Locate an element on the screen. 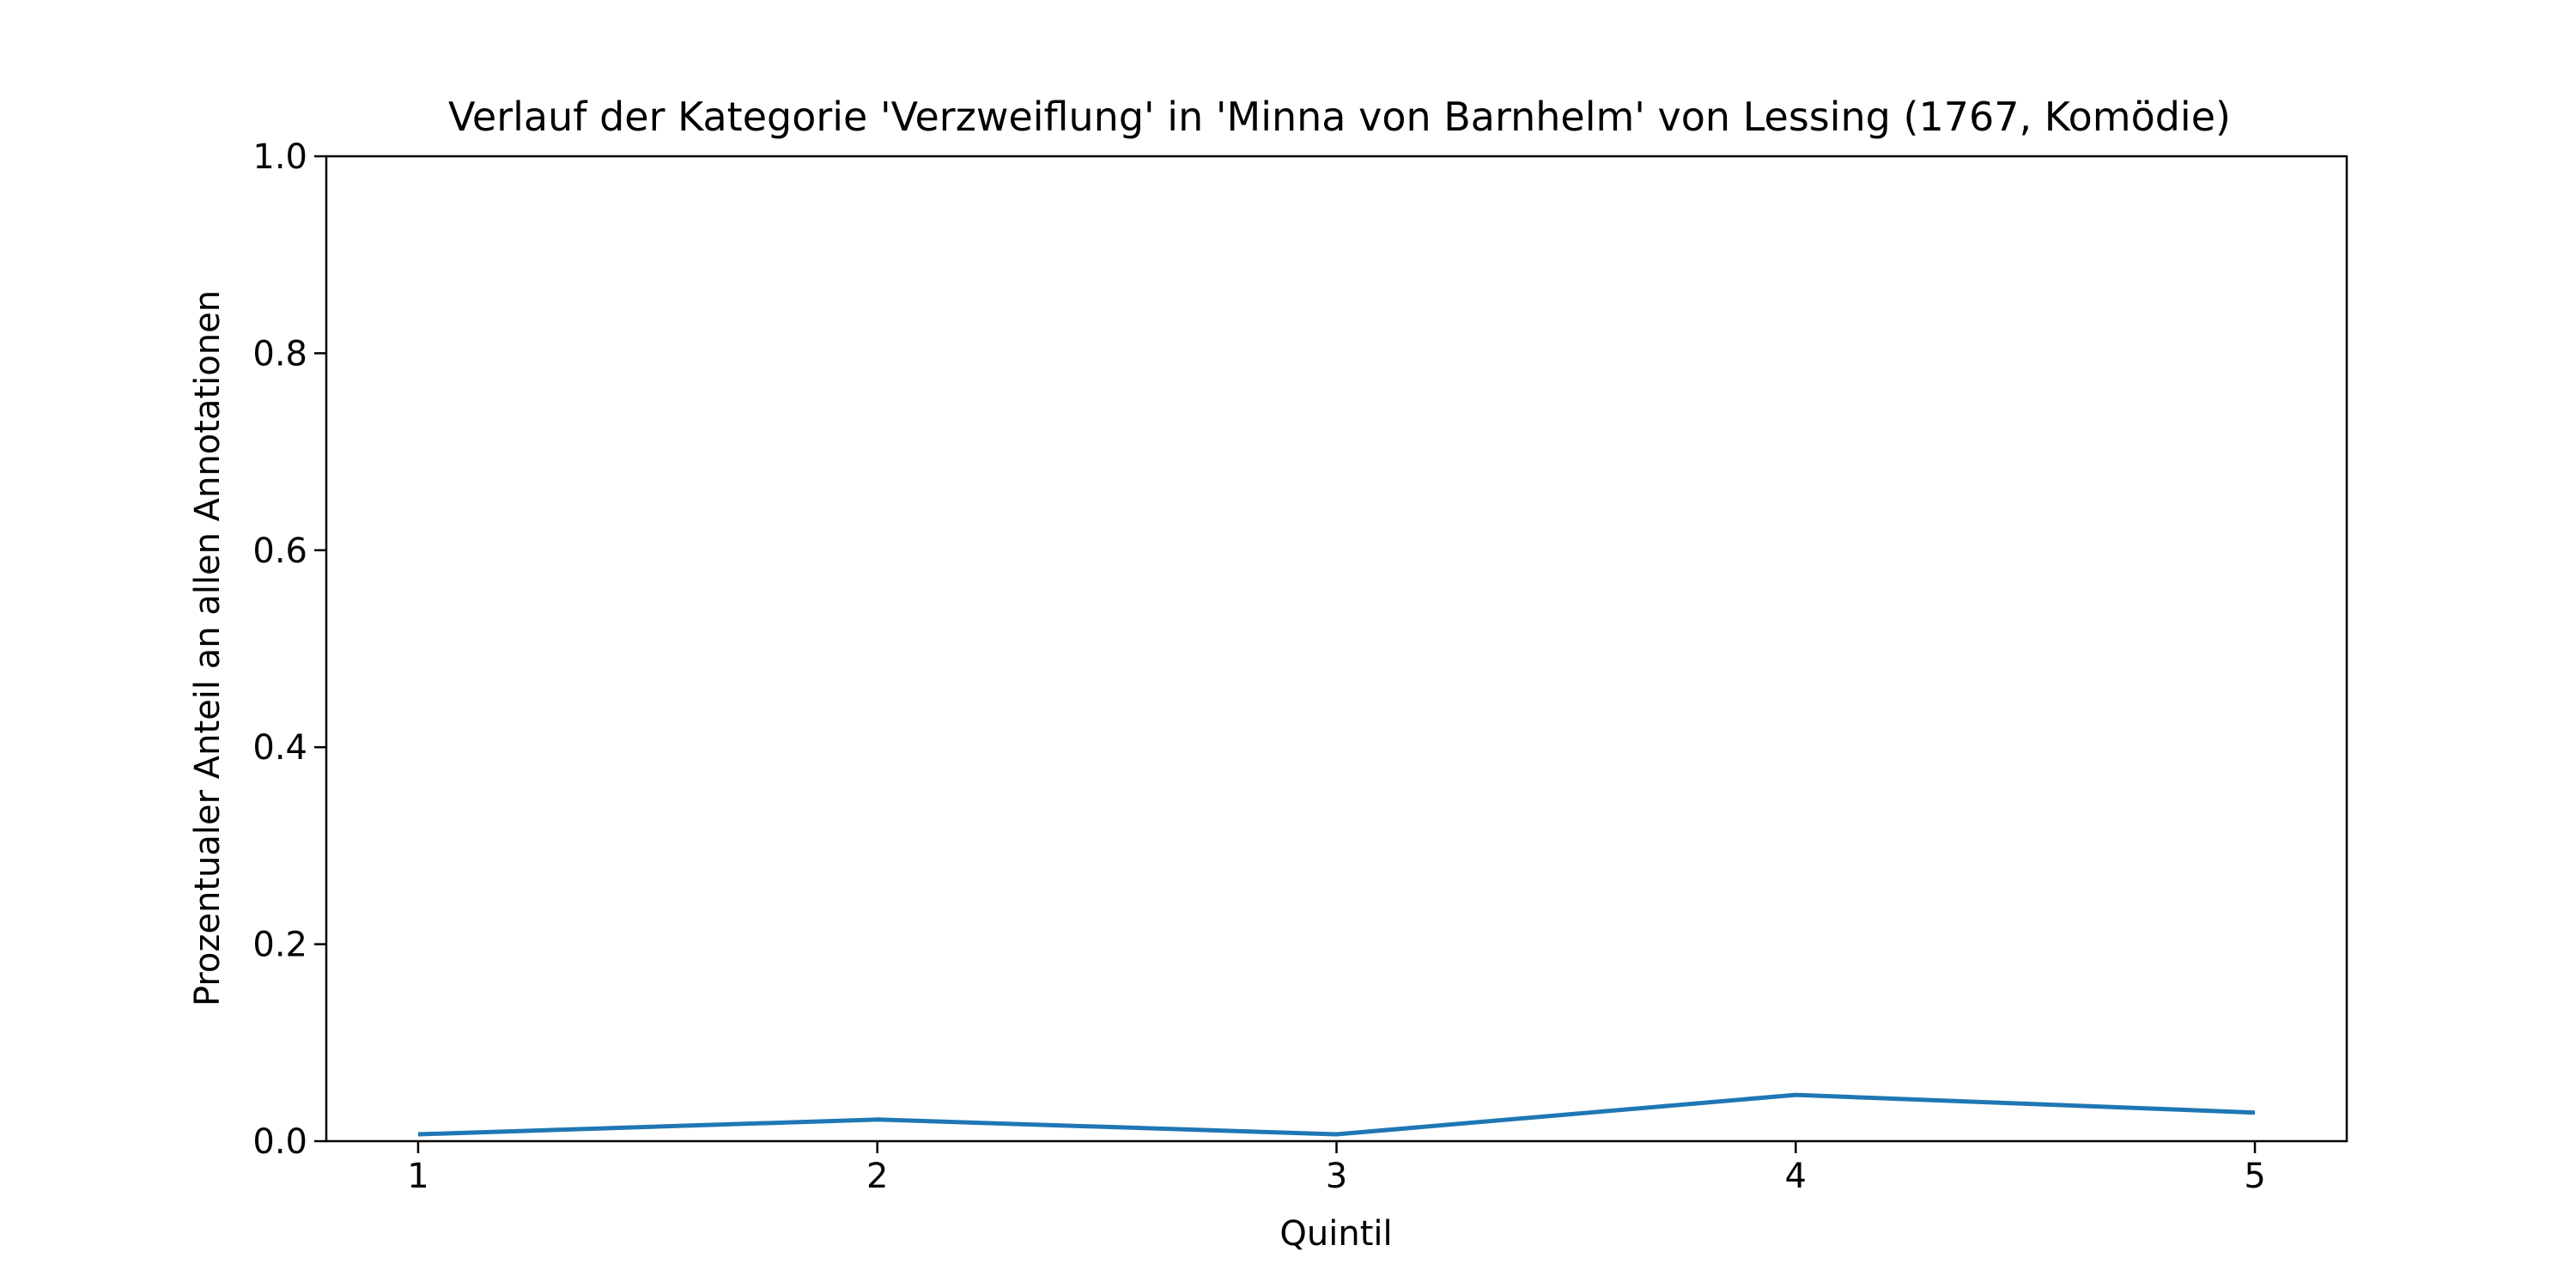 The width and height of the screenshot is (2576, 1288). y-tick-label: 0.8 is located at coordinates (280, 354).